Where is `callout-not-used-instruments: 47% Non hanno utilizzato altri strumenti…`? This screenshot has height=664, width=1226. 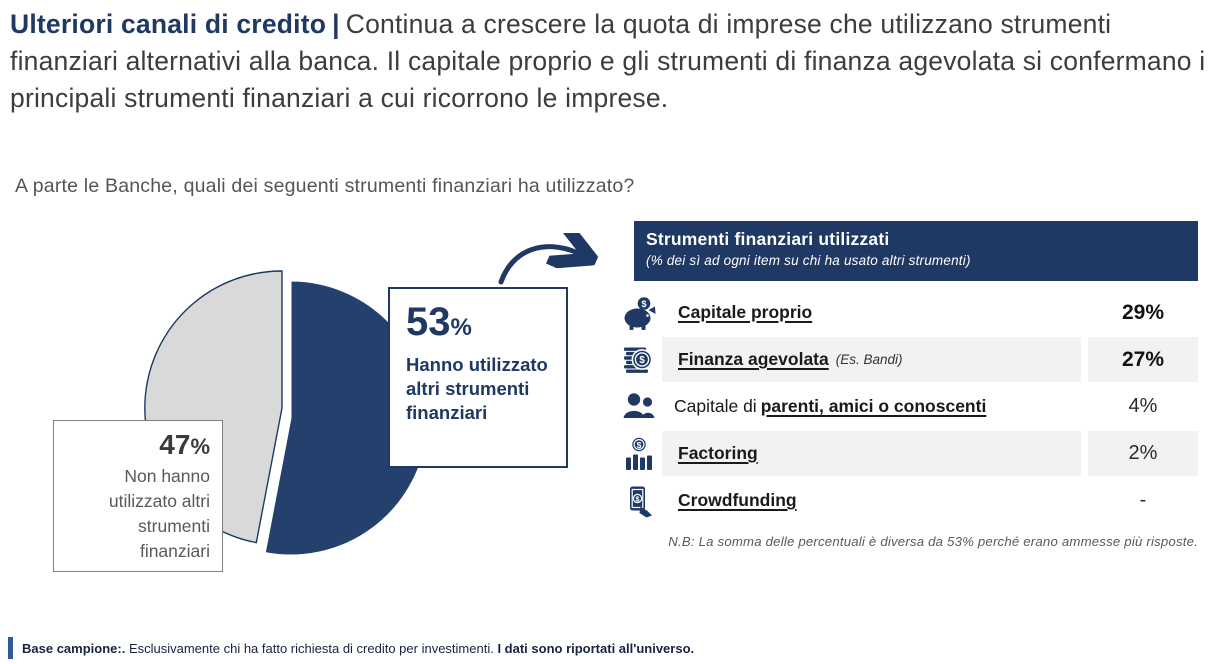
callout-not-used-instruments: 47% Non hanno utilizzato altri strumenti… is located at coordinates (138, 496).